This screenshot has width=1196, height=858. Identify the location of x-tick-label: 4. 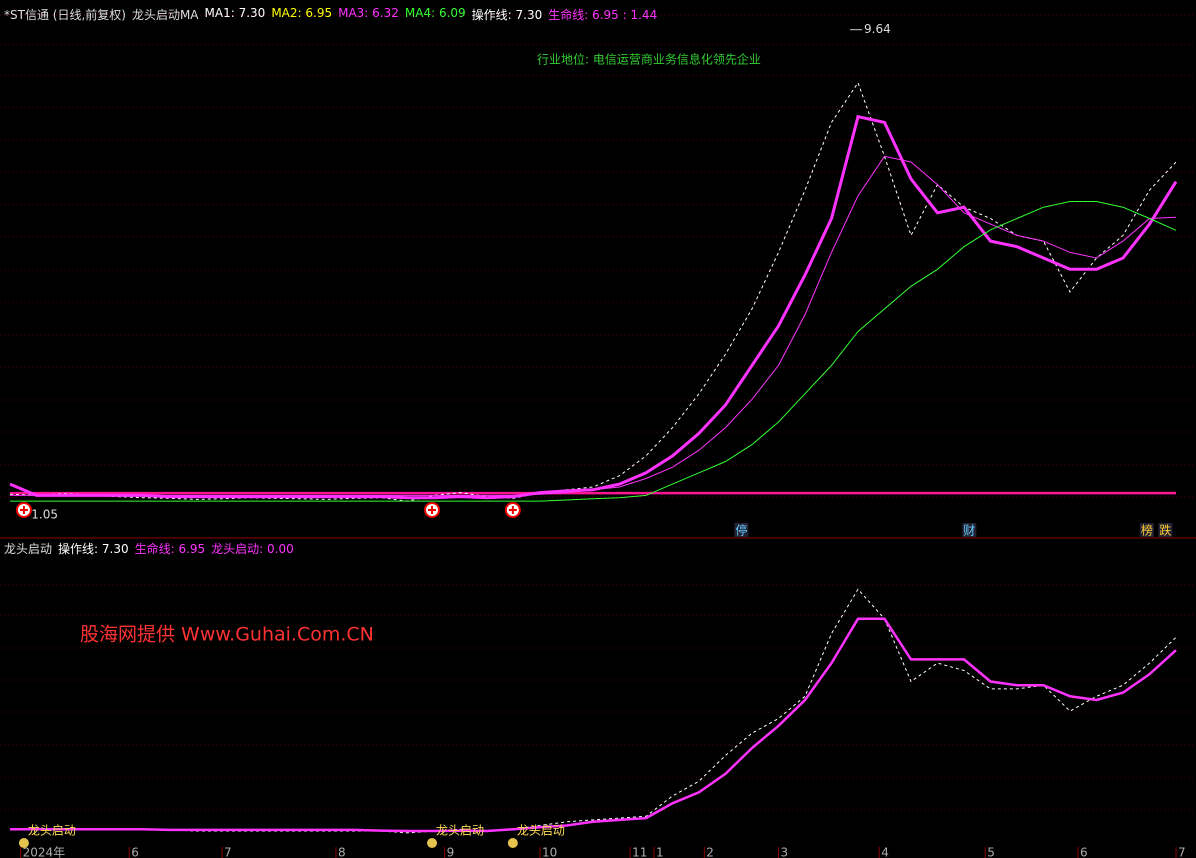
(885, 852).